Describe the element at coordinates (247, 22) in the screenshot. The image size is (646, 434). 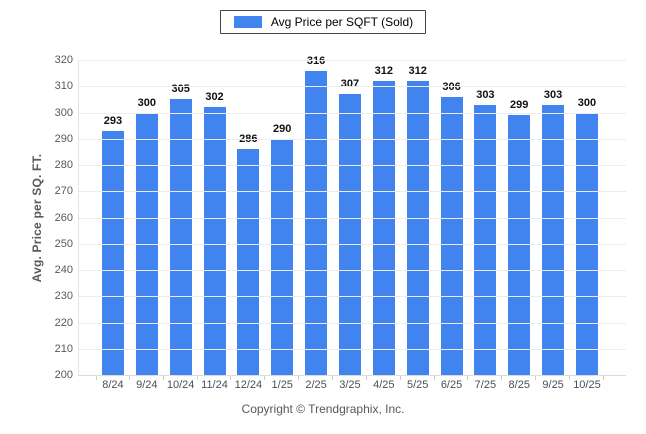
I see `legend-swatch-icon` at that location.